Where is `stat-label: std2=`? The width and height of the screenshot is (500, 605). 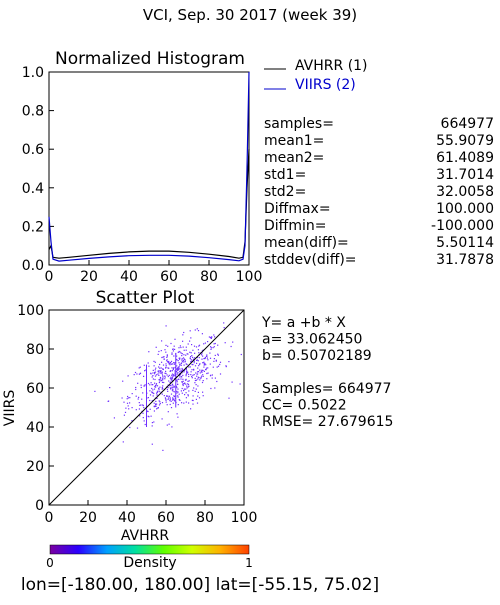
stat-label: std2= is located at coordinates (285, 192).